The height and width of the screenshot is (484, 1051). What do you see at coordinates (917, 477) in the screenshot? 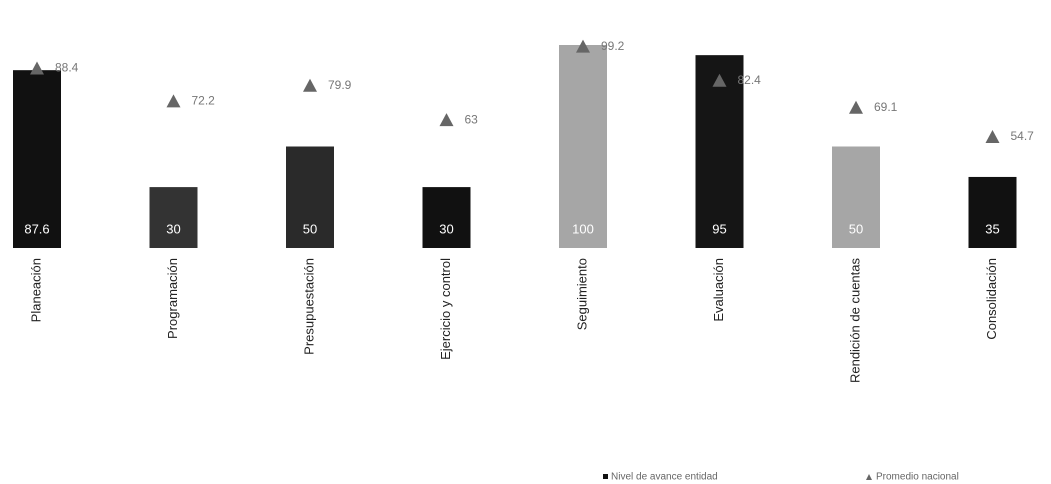
I see `legend-label: Promedio nacional` at bounding box center [917, 477].